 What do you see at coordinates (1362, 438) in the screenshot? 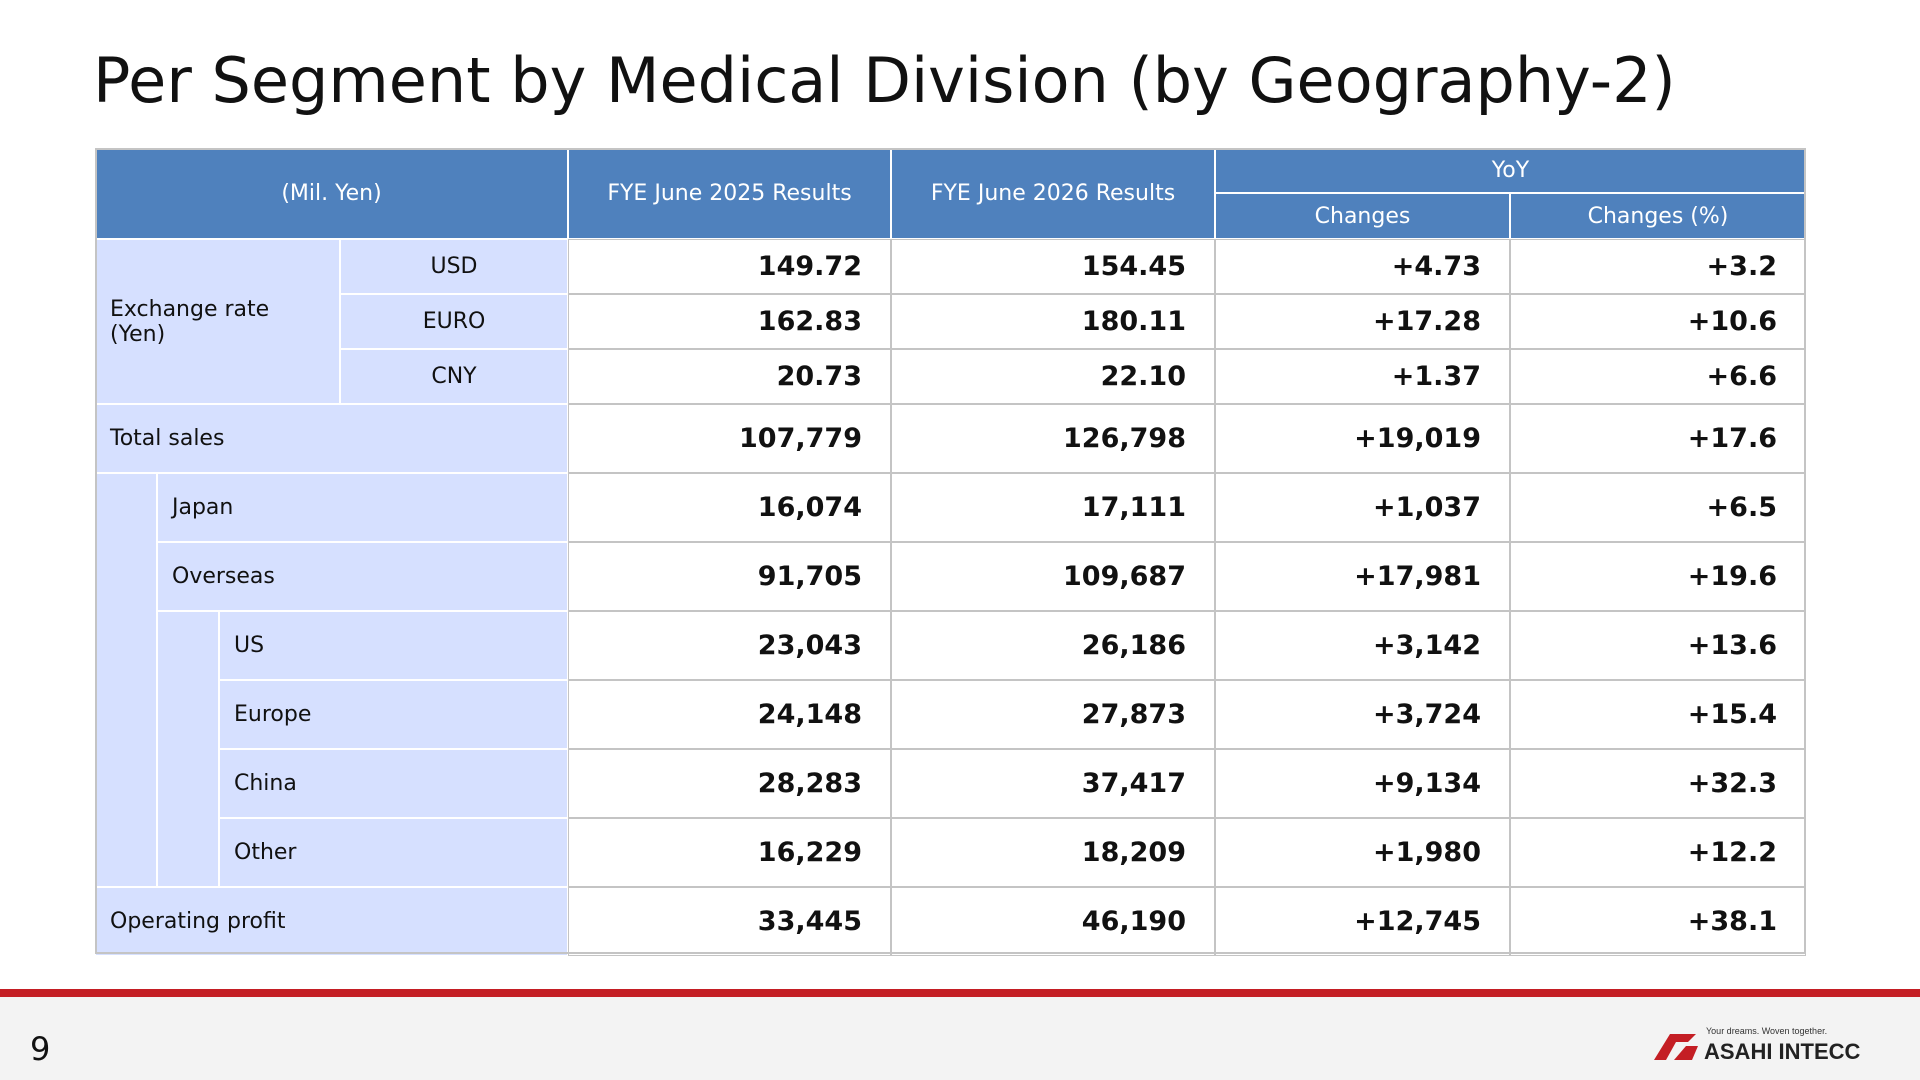
I see `value-cell: +19,019` at bounding box center [1362, 438].